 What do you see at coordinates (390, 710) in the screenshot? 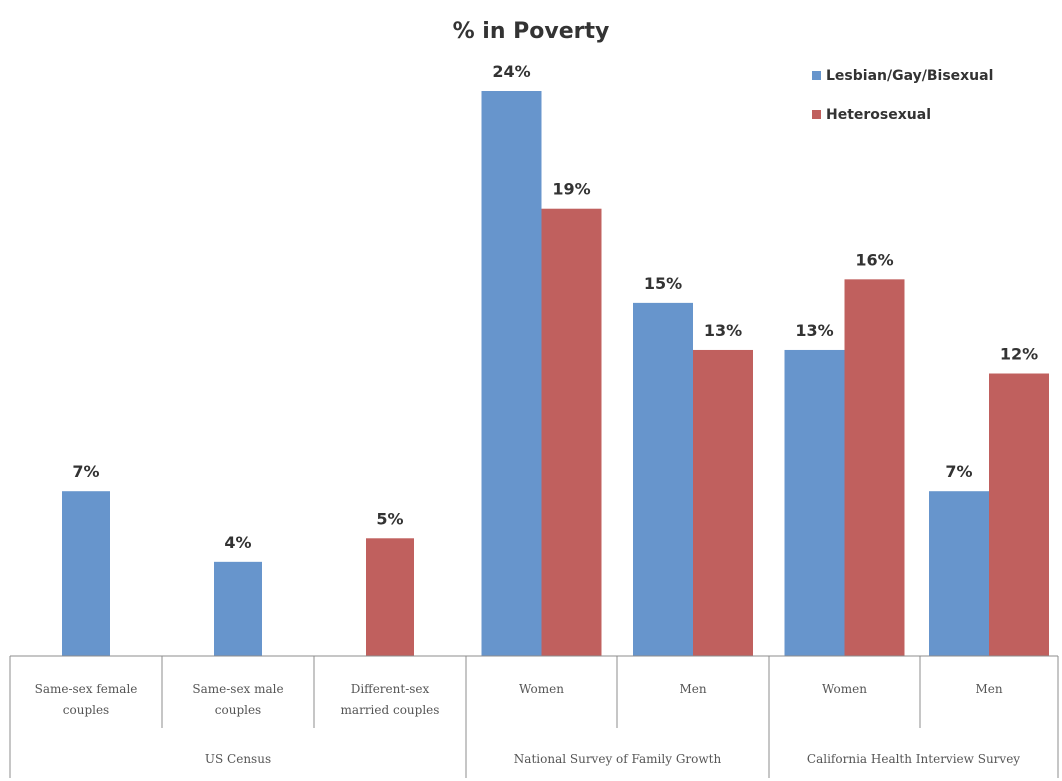
I see `category-label: married couples` at bounding box center [390, 710].